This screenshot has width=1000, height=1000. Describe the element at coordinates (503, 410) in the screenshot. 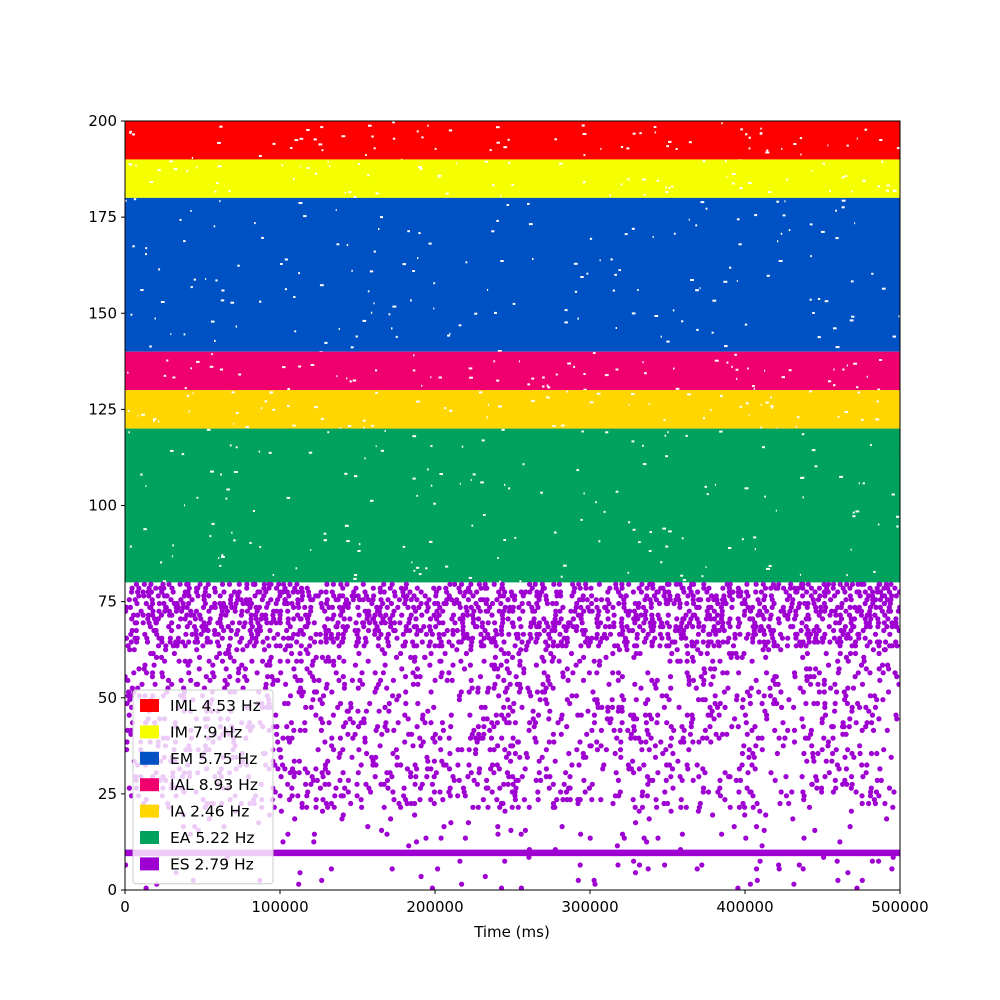

I see `raster-gaps` at that location.